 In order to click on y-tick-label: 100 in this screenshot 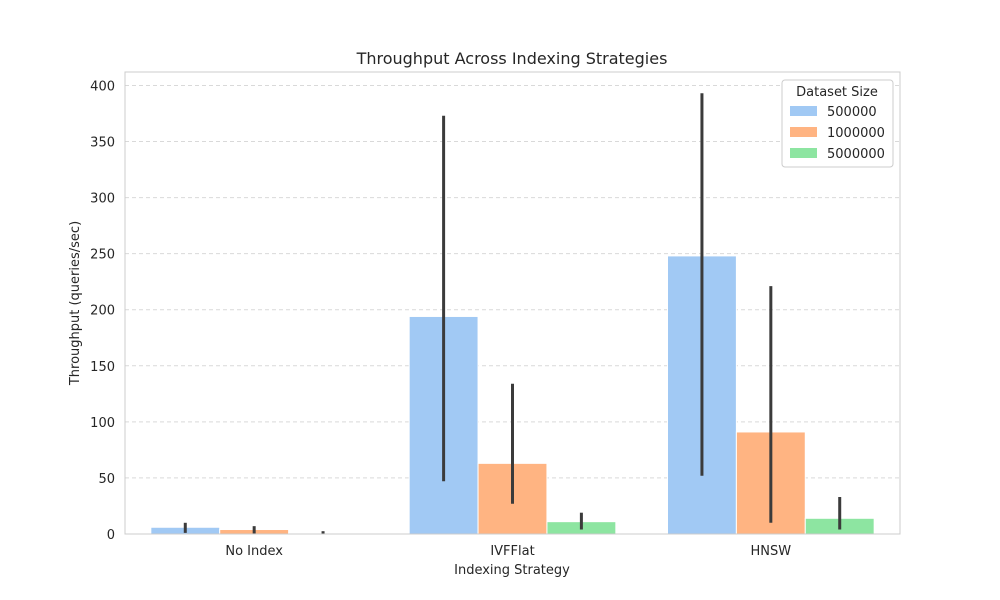, I will do `click(102, 423)`.